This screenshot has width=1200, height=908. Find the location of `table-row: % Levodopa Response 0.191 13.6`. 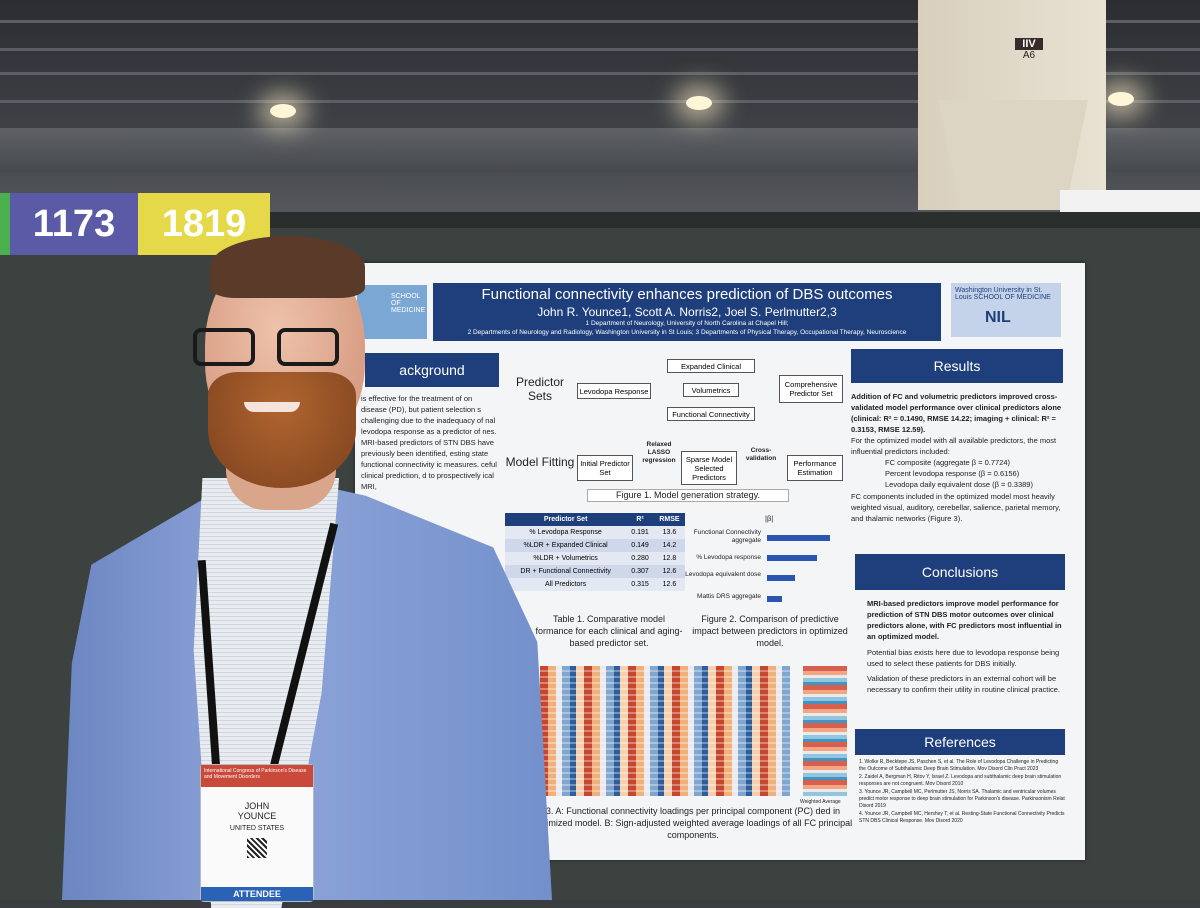

table-row: % Levodopa Response 0.191 13.6 is located at coordinates (595, 532).